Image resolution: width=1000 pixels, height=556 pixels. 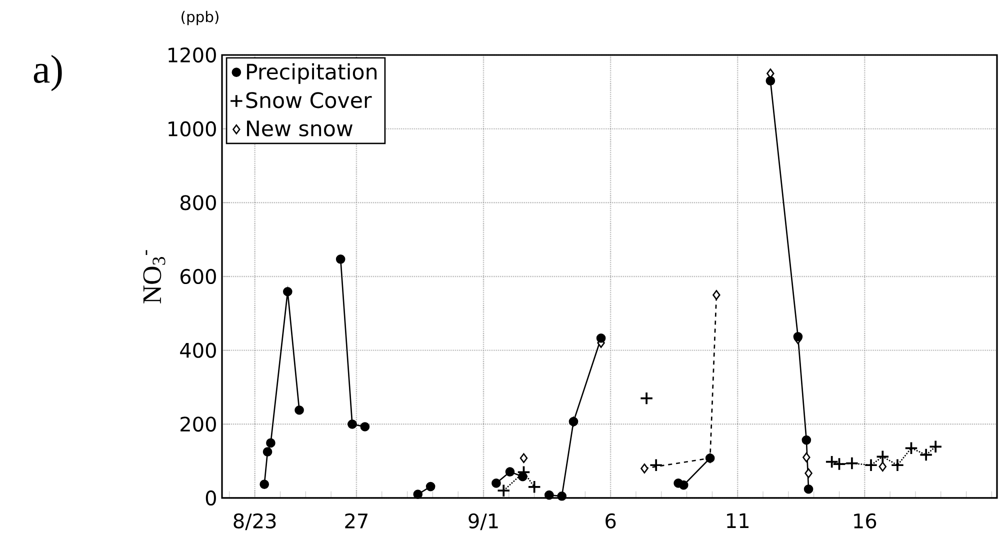 I want to click on y-tick-label: 0, so click(x=211, y=498).